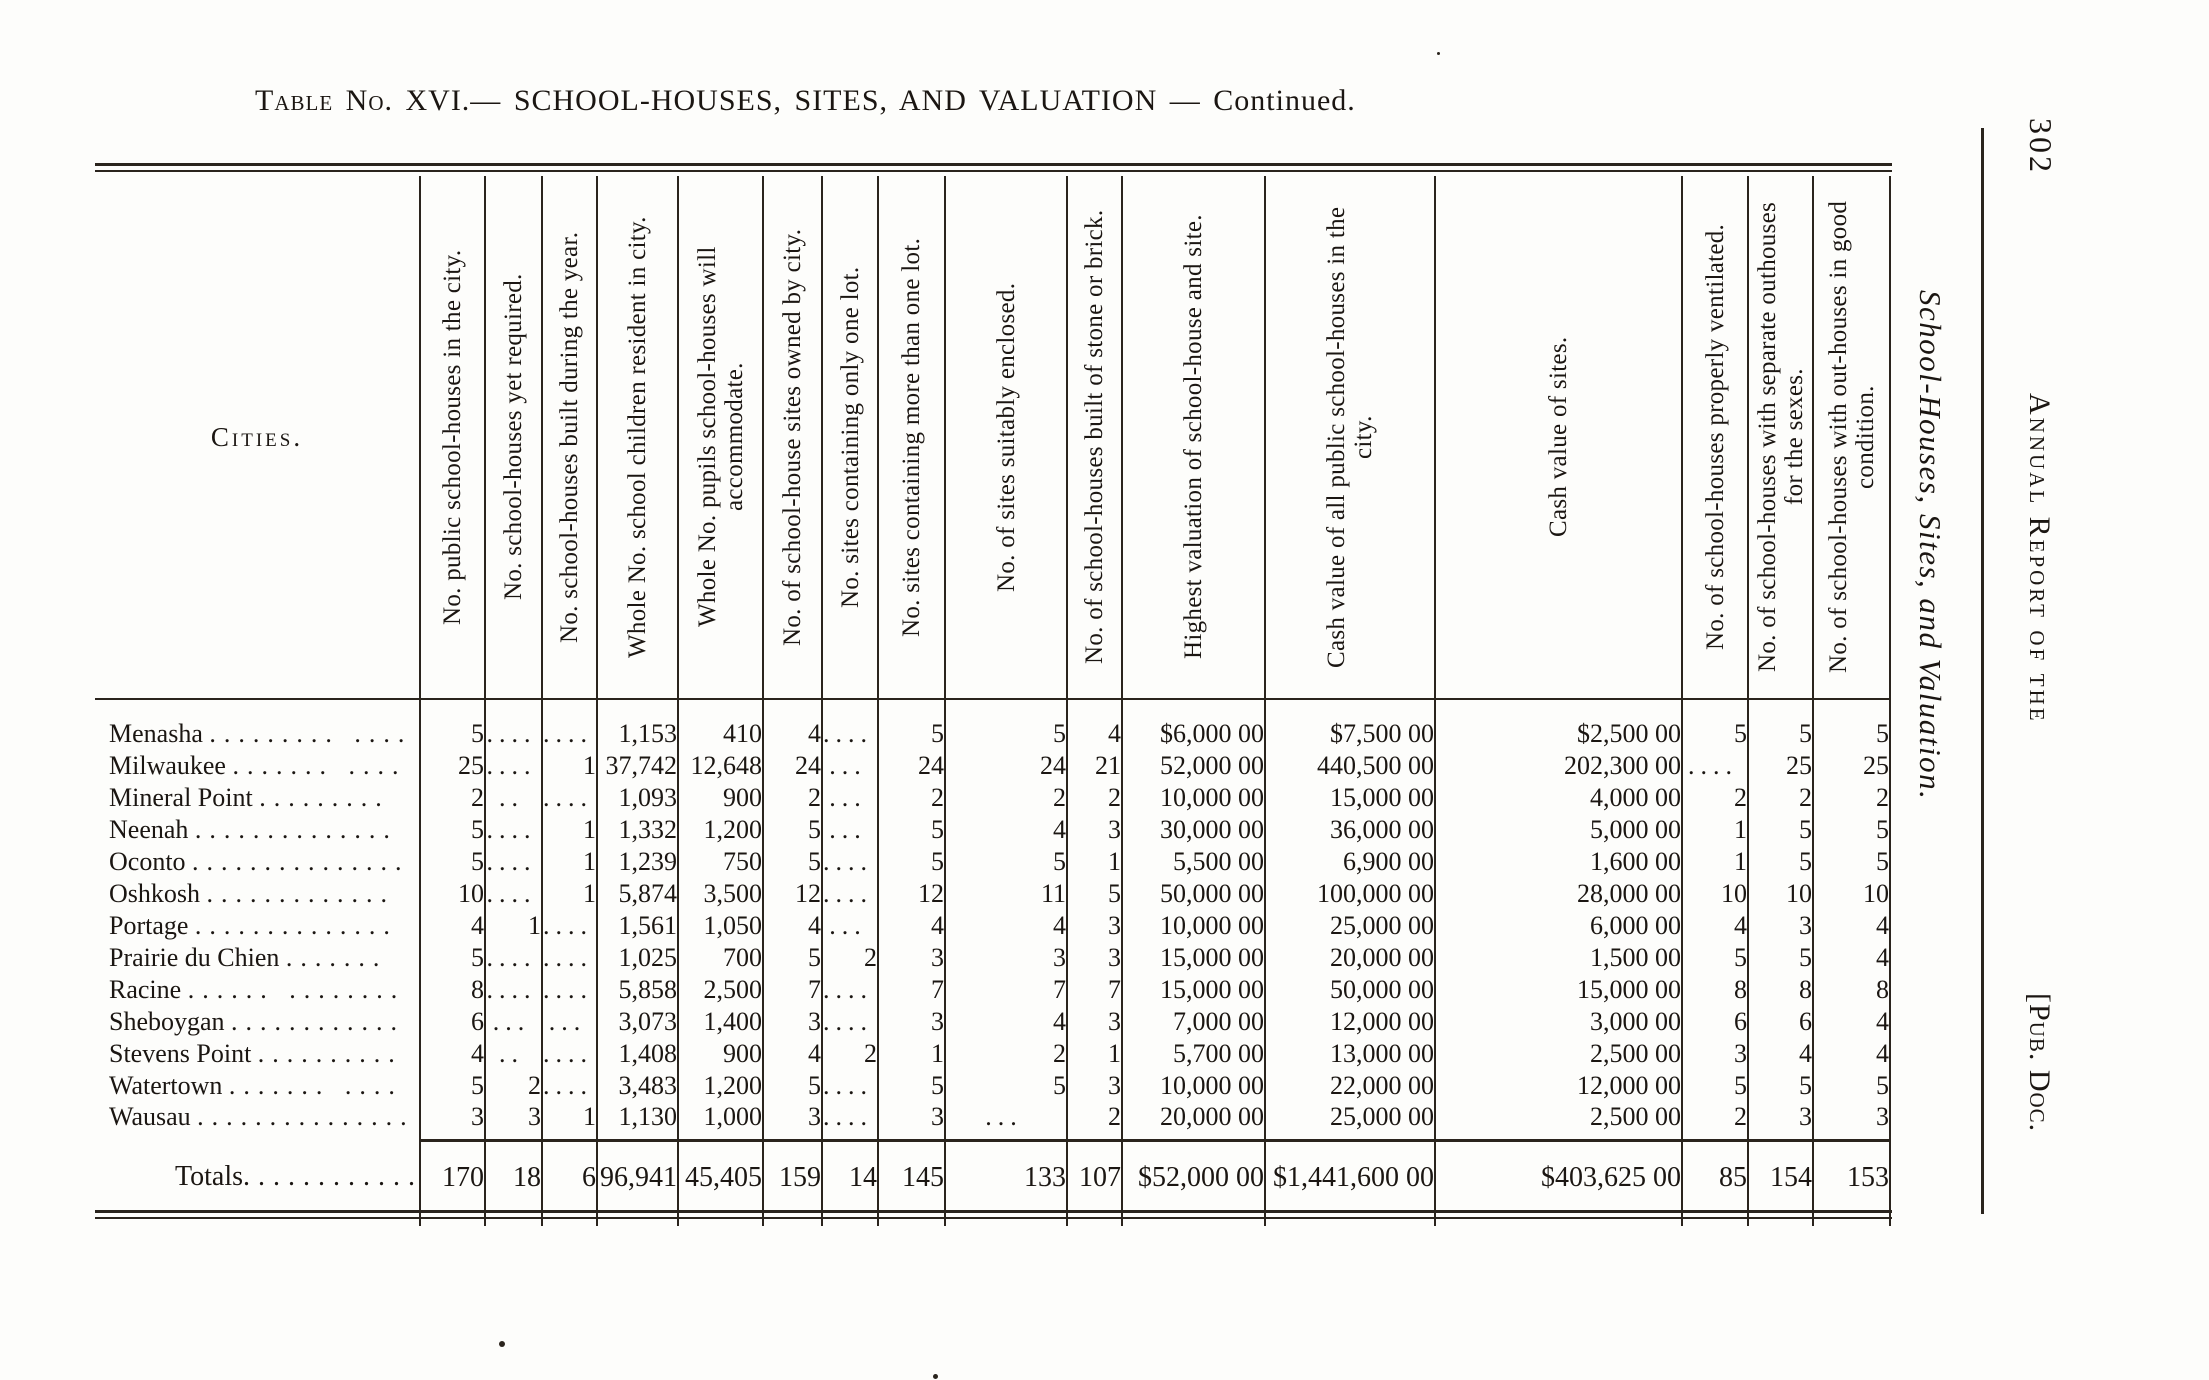 This screenshot has height=1380, width=2209. I want to click on title-main: SCHOOL-HOUSES, SITES, AND VALUATION, so click(835, 100).